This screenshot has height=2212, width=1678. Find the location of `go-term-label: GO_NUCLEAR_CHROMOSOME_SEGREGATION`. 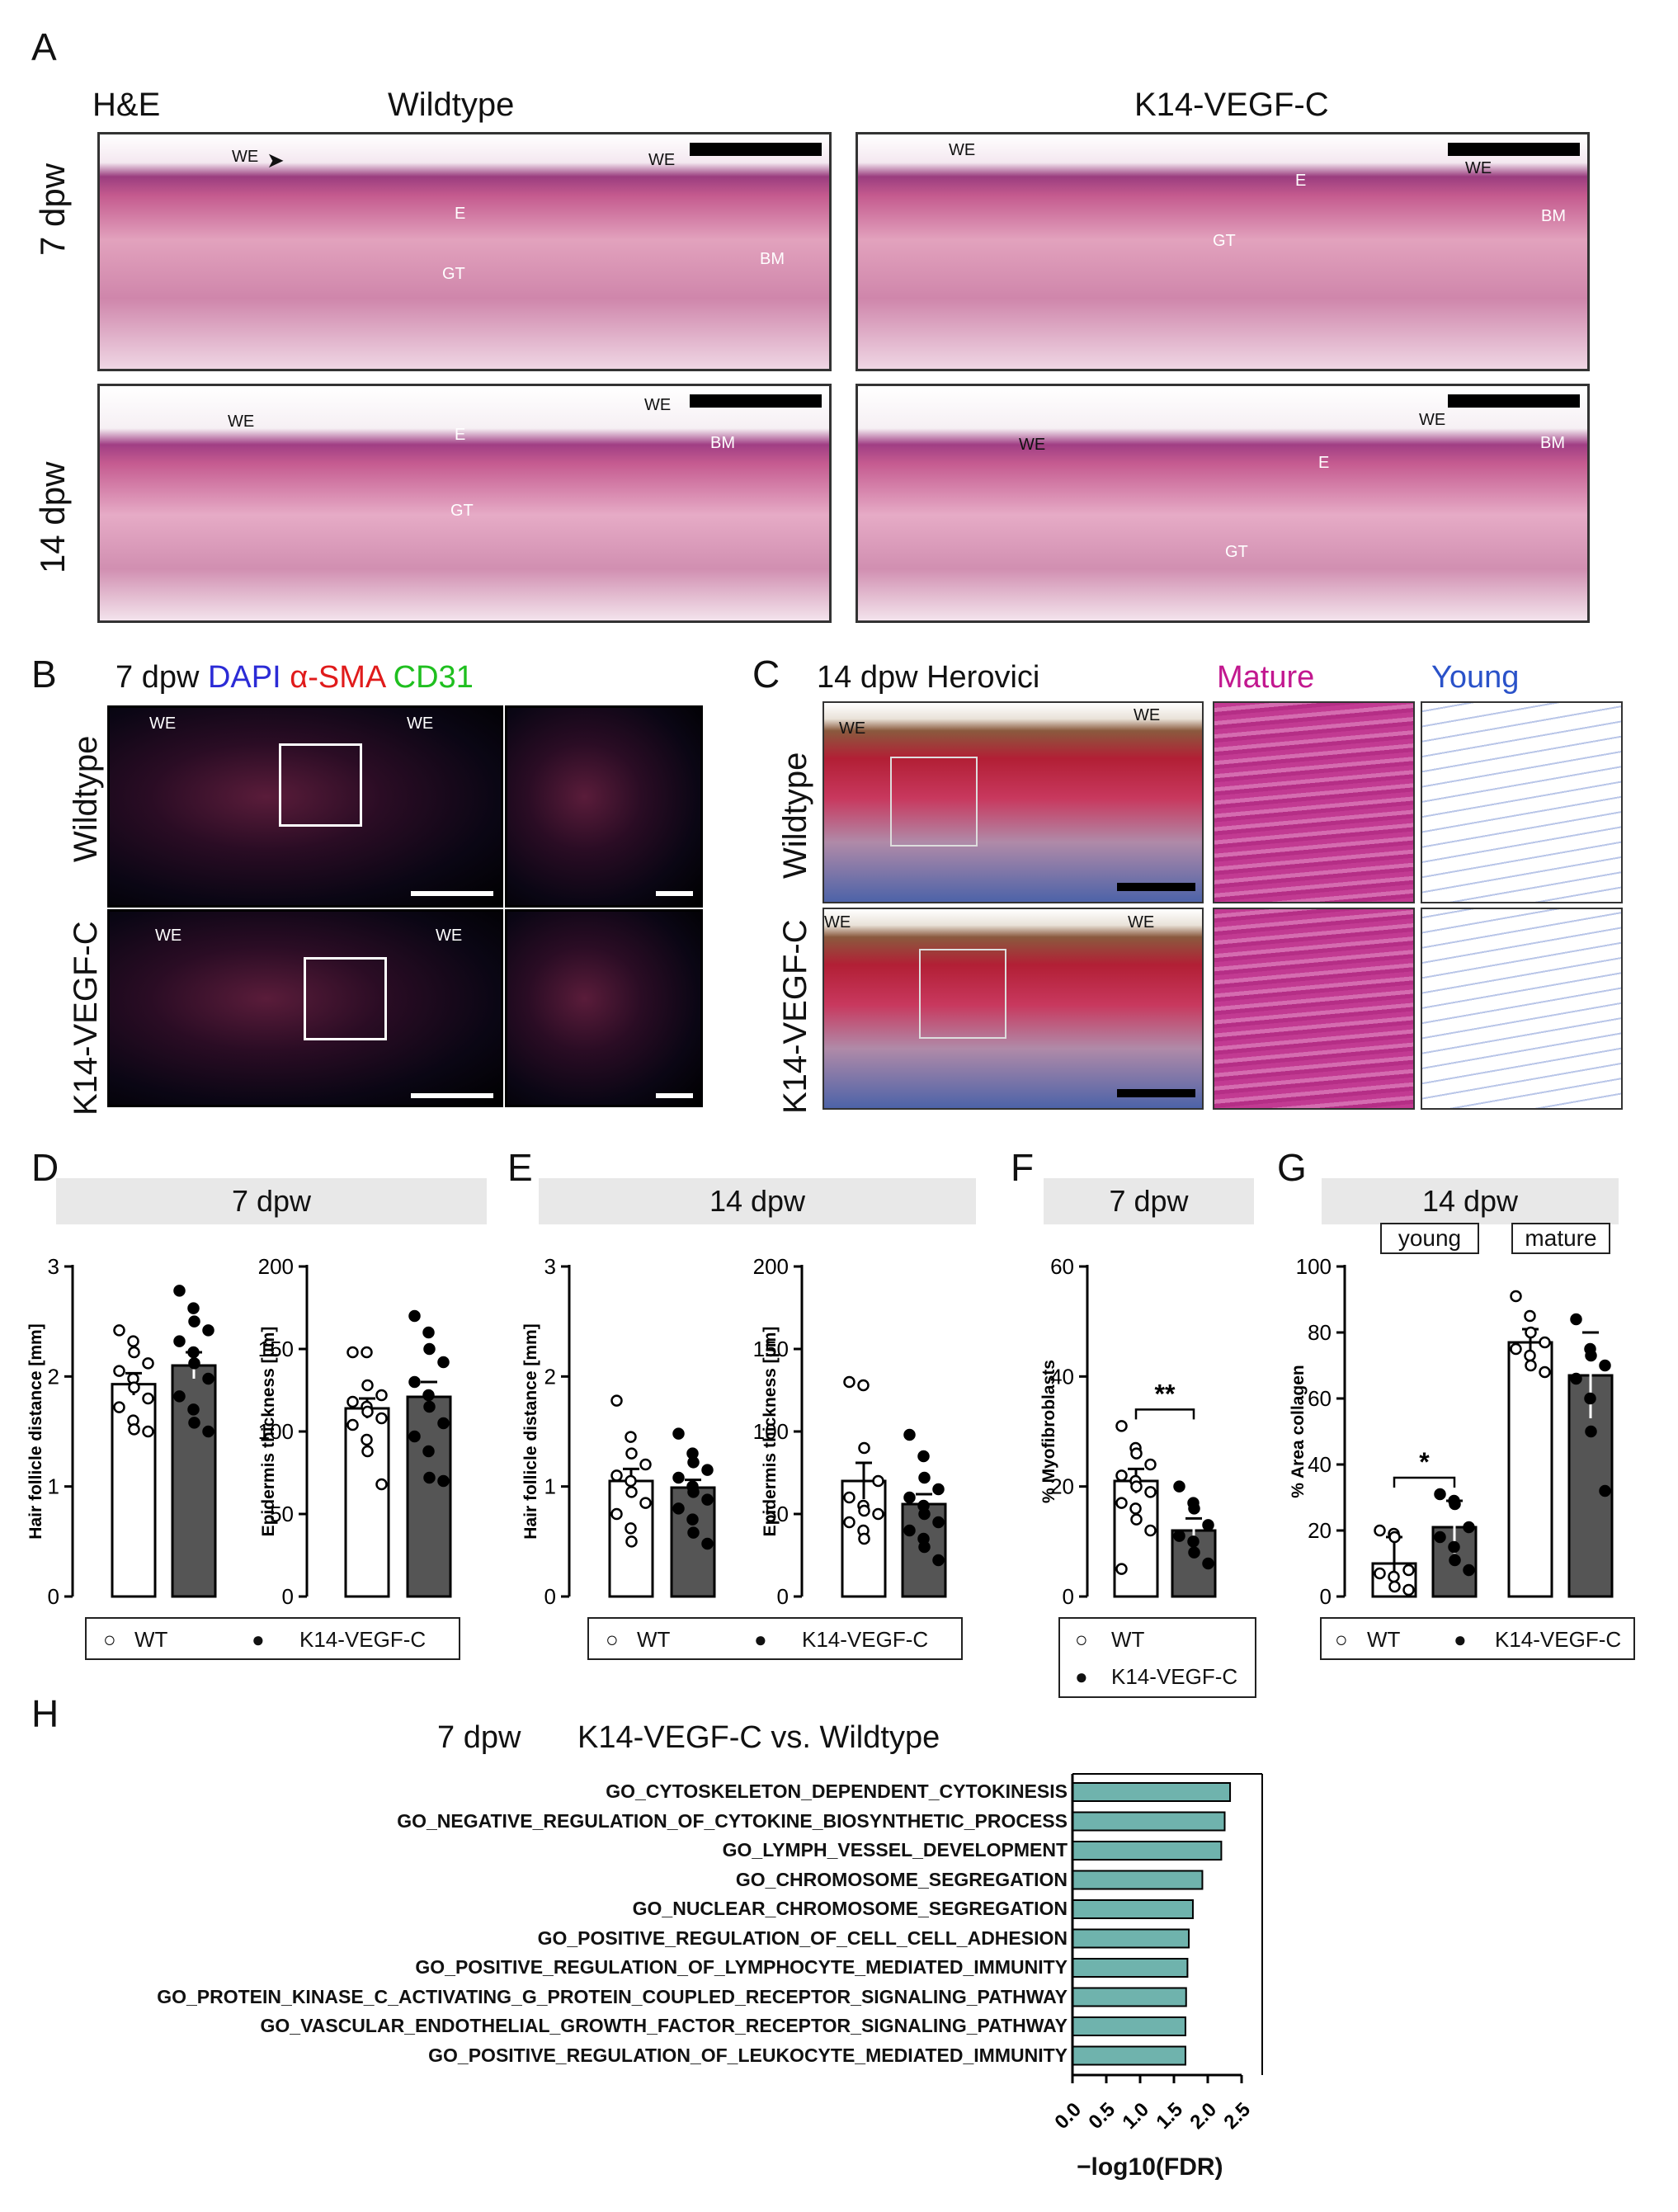

go-term-label: GO_NUCLEAR_CHROMOSOME_SEGREGATION is located at coordinates (850, 1908).